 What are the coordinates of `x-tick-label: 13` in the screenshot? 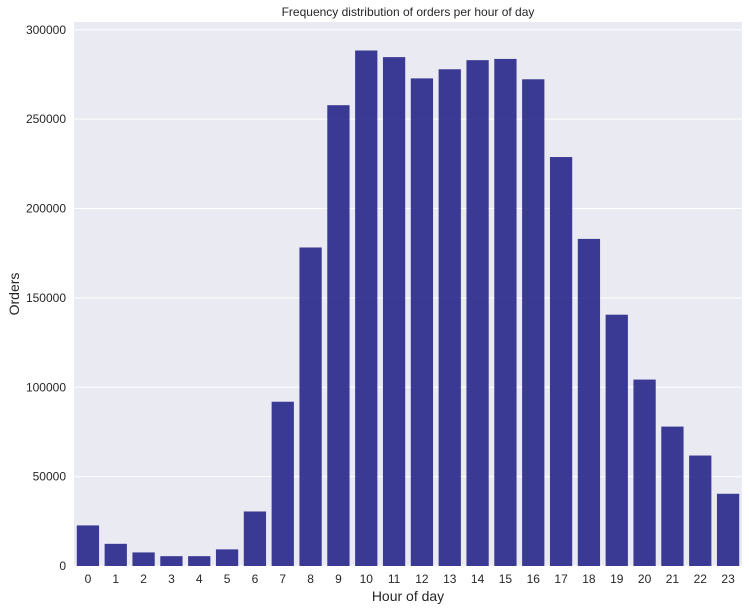 It's located at (450, 579).